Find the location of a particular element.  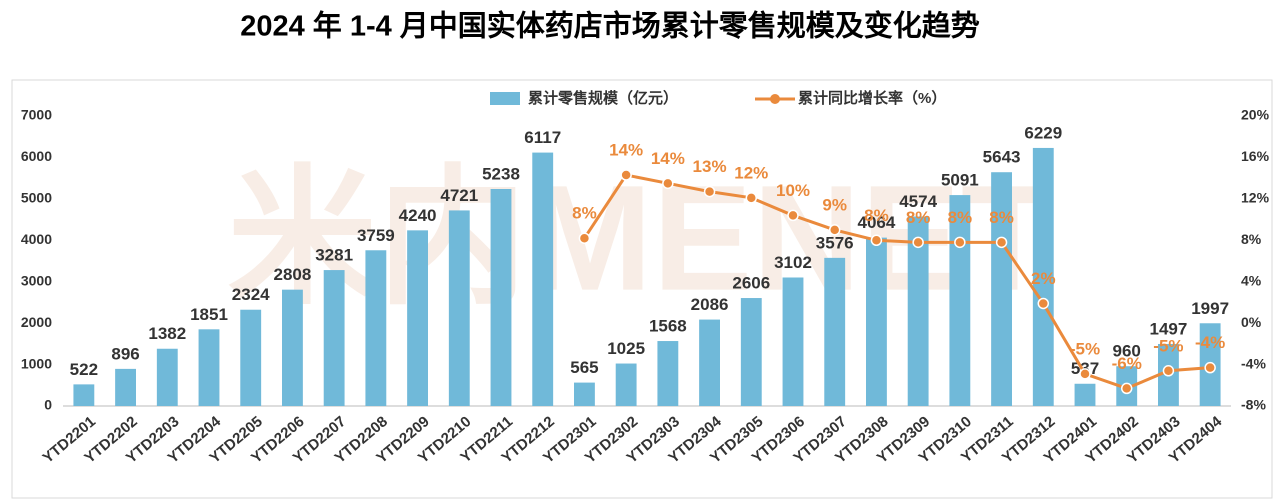

y-tick-label: 7000 is located at coordinates (36, 115).